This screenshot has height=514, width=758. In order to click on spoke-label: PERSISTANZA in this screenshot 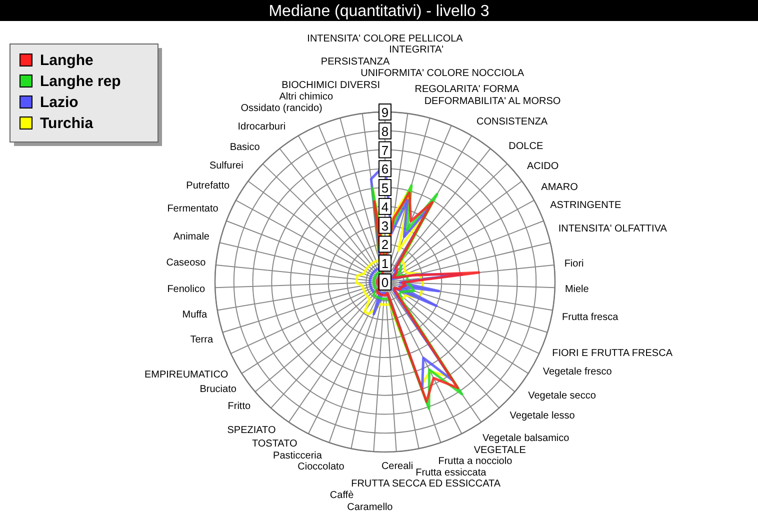, I will do `click(355, 62)`.